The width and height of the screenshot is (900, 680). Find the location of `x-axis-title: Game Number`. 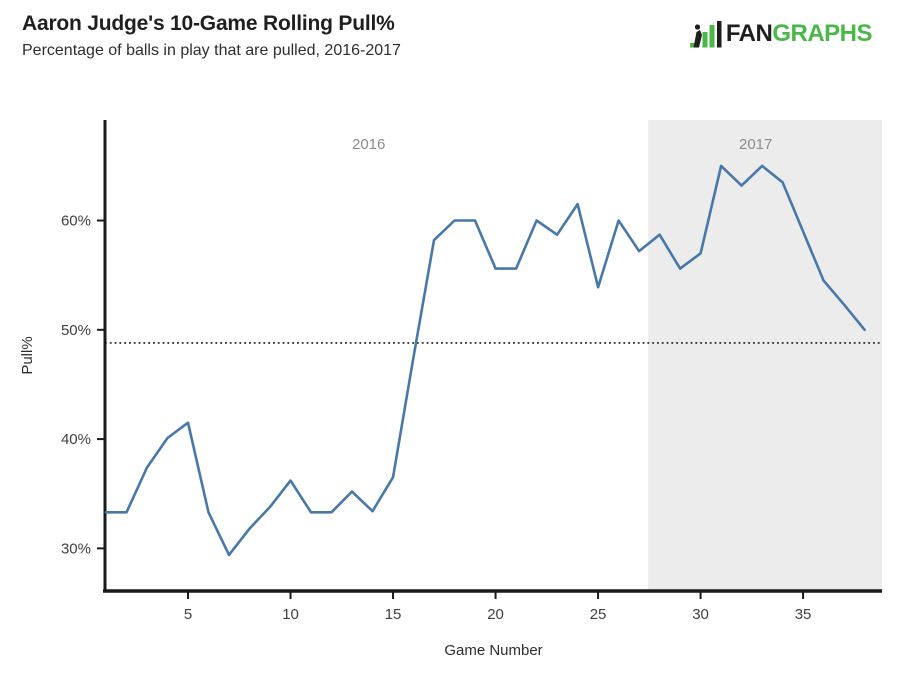

x-axis-title: Game Number is located at coordinates (493, 650).